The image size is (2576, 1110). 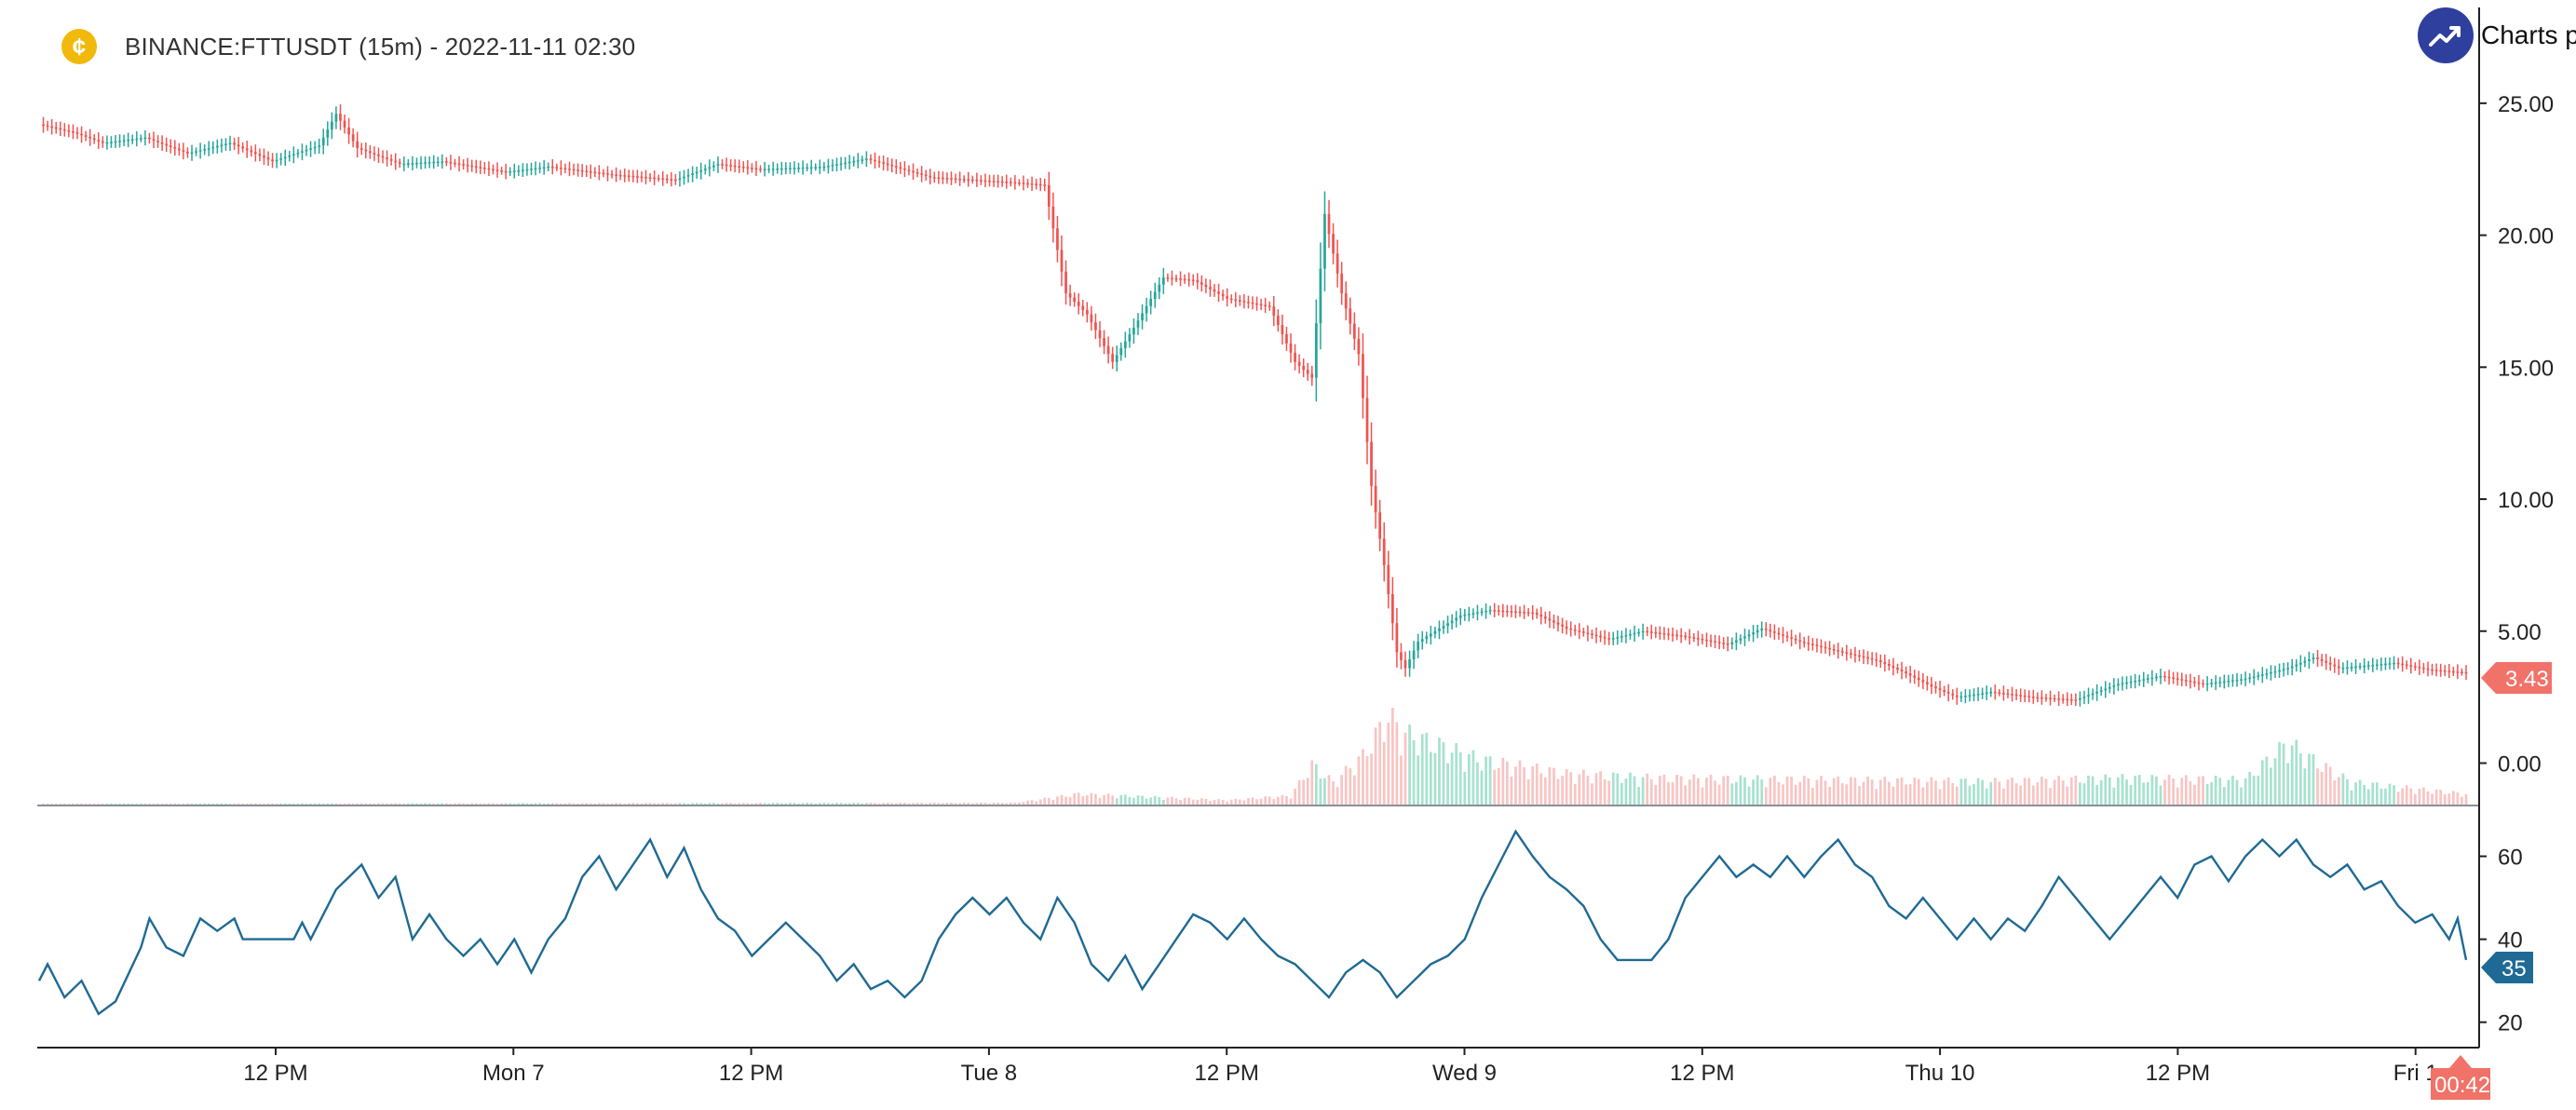 What do you see at coordinates (2497, 35) in the screenshot?
I see `brand: Charts p` at bounding box center [2497, 35].